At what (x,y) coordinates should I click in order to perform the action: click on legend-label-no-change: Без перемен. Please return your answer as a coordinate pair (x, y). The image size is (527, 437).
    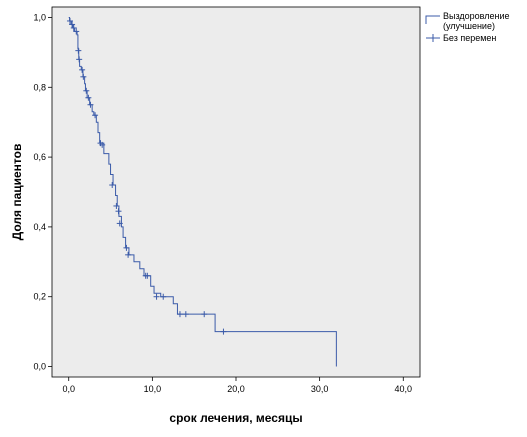
    Looking at the image, I should click on (469, 38).